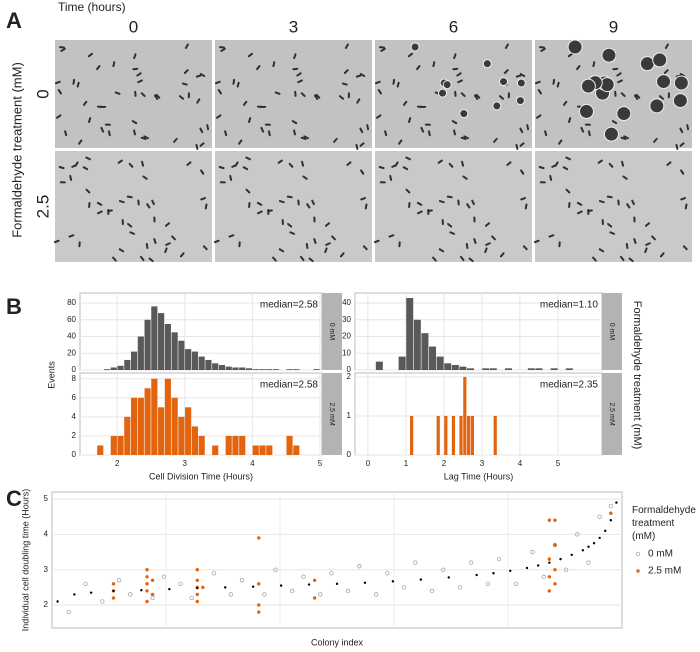 The height and width of the screenshot is (652, 700). What do you see at coordinates (71, 319) in the screenshot?
I see `y-tick-label: 60` at bounding box center [71, 319].